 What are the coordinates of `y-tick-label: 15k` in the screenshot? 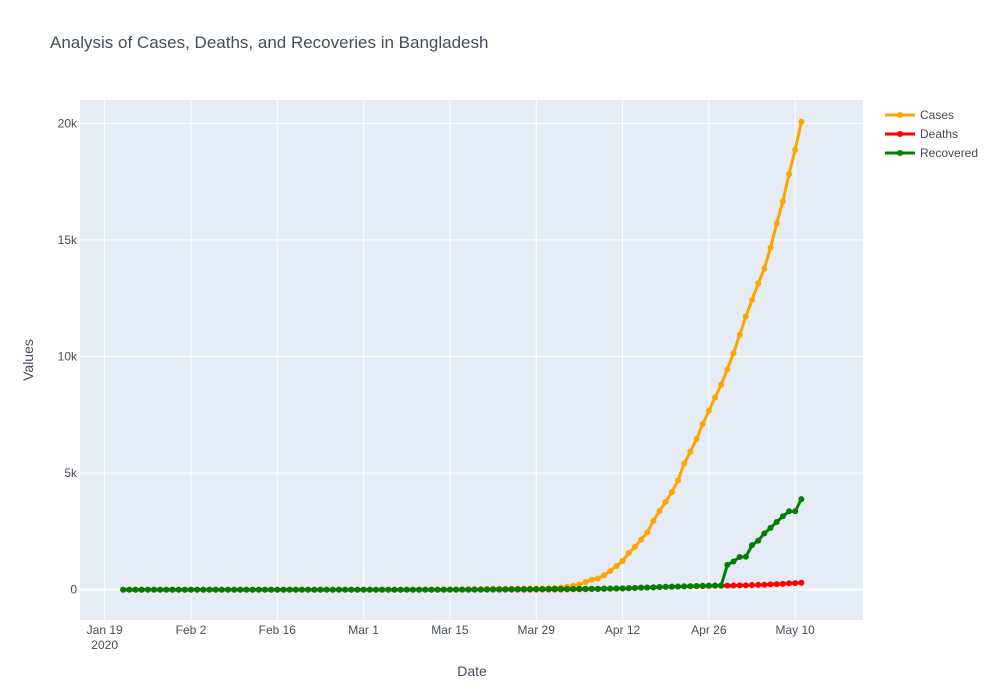 It's located at (68, 240).